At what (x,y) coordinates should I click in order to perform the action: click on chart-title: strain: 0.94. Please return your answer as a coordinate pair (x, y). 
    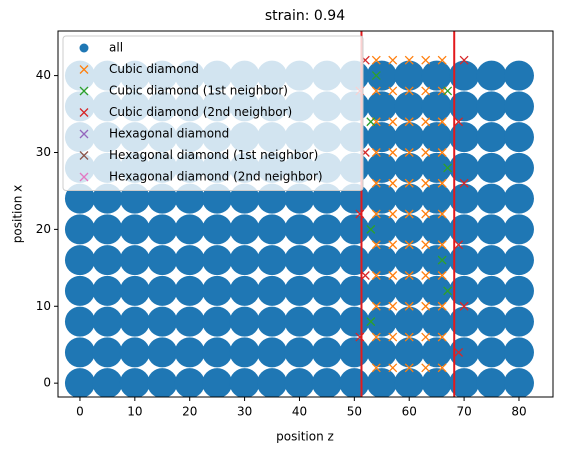
    Looking at the image, I should click on (305, 16).